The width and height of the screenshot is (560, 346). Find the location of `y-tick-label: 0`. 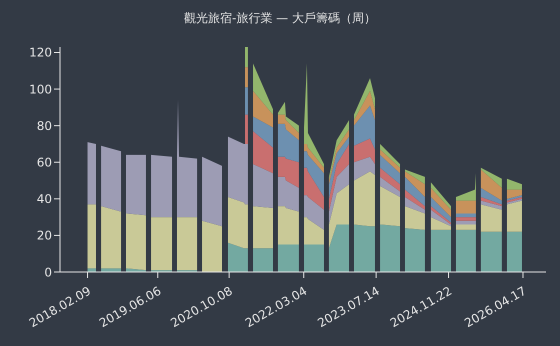

y-tick-label: 0 is located at coordinates (48, 272).